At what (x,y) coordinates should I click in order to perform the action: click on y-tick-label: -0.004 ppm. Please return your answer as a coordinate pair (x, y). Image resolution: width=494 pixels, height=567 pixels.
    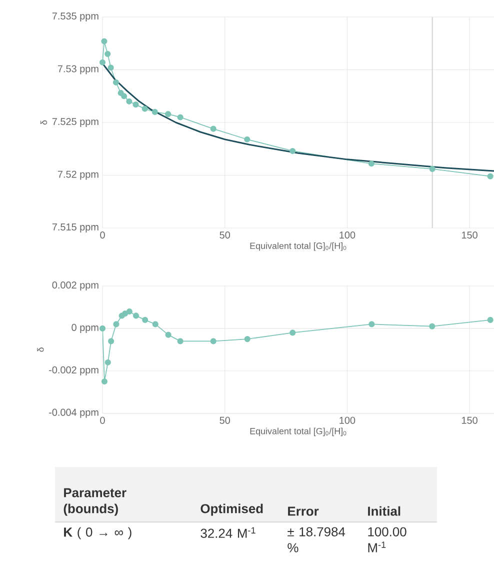
    Looking at the image, I should click on (73, 413).